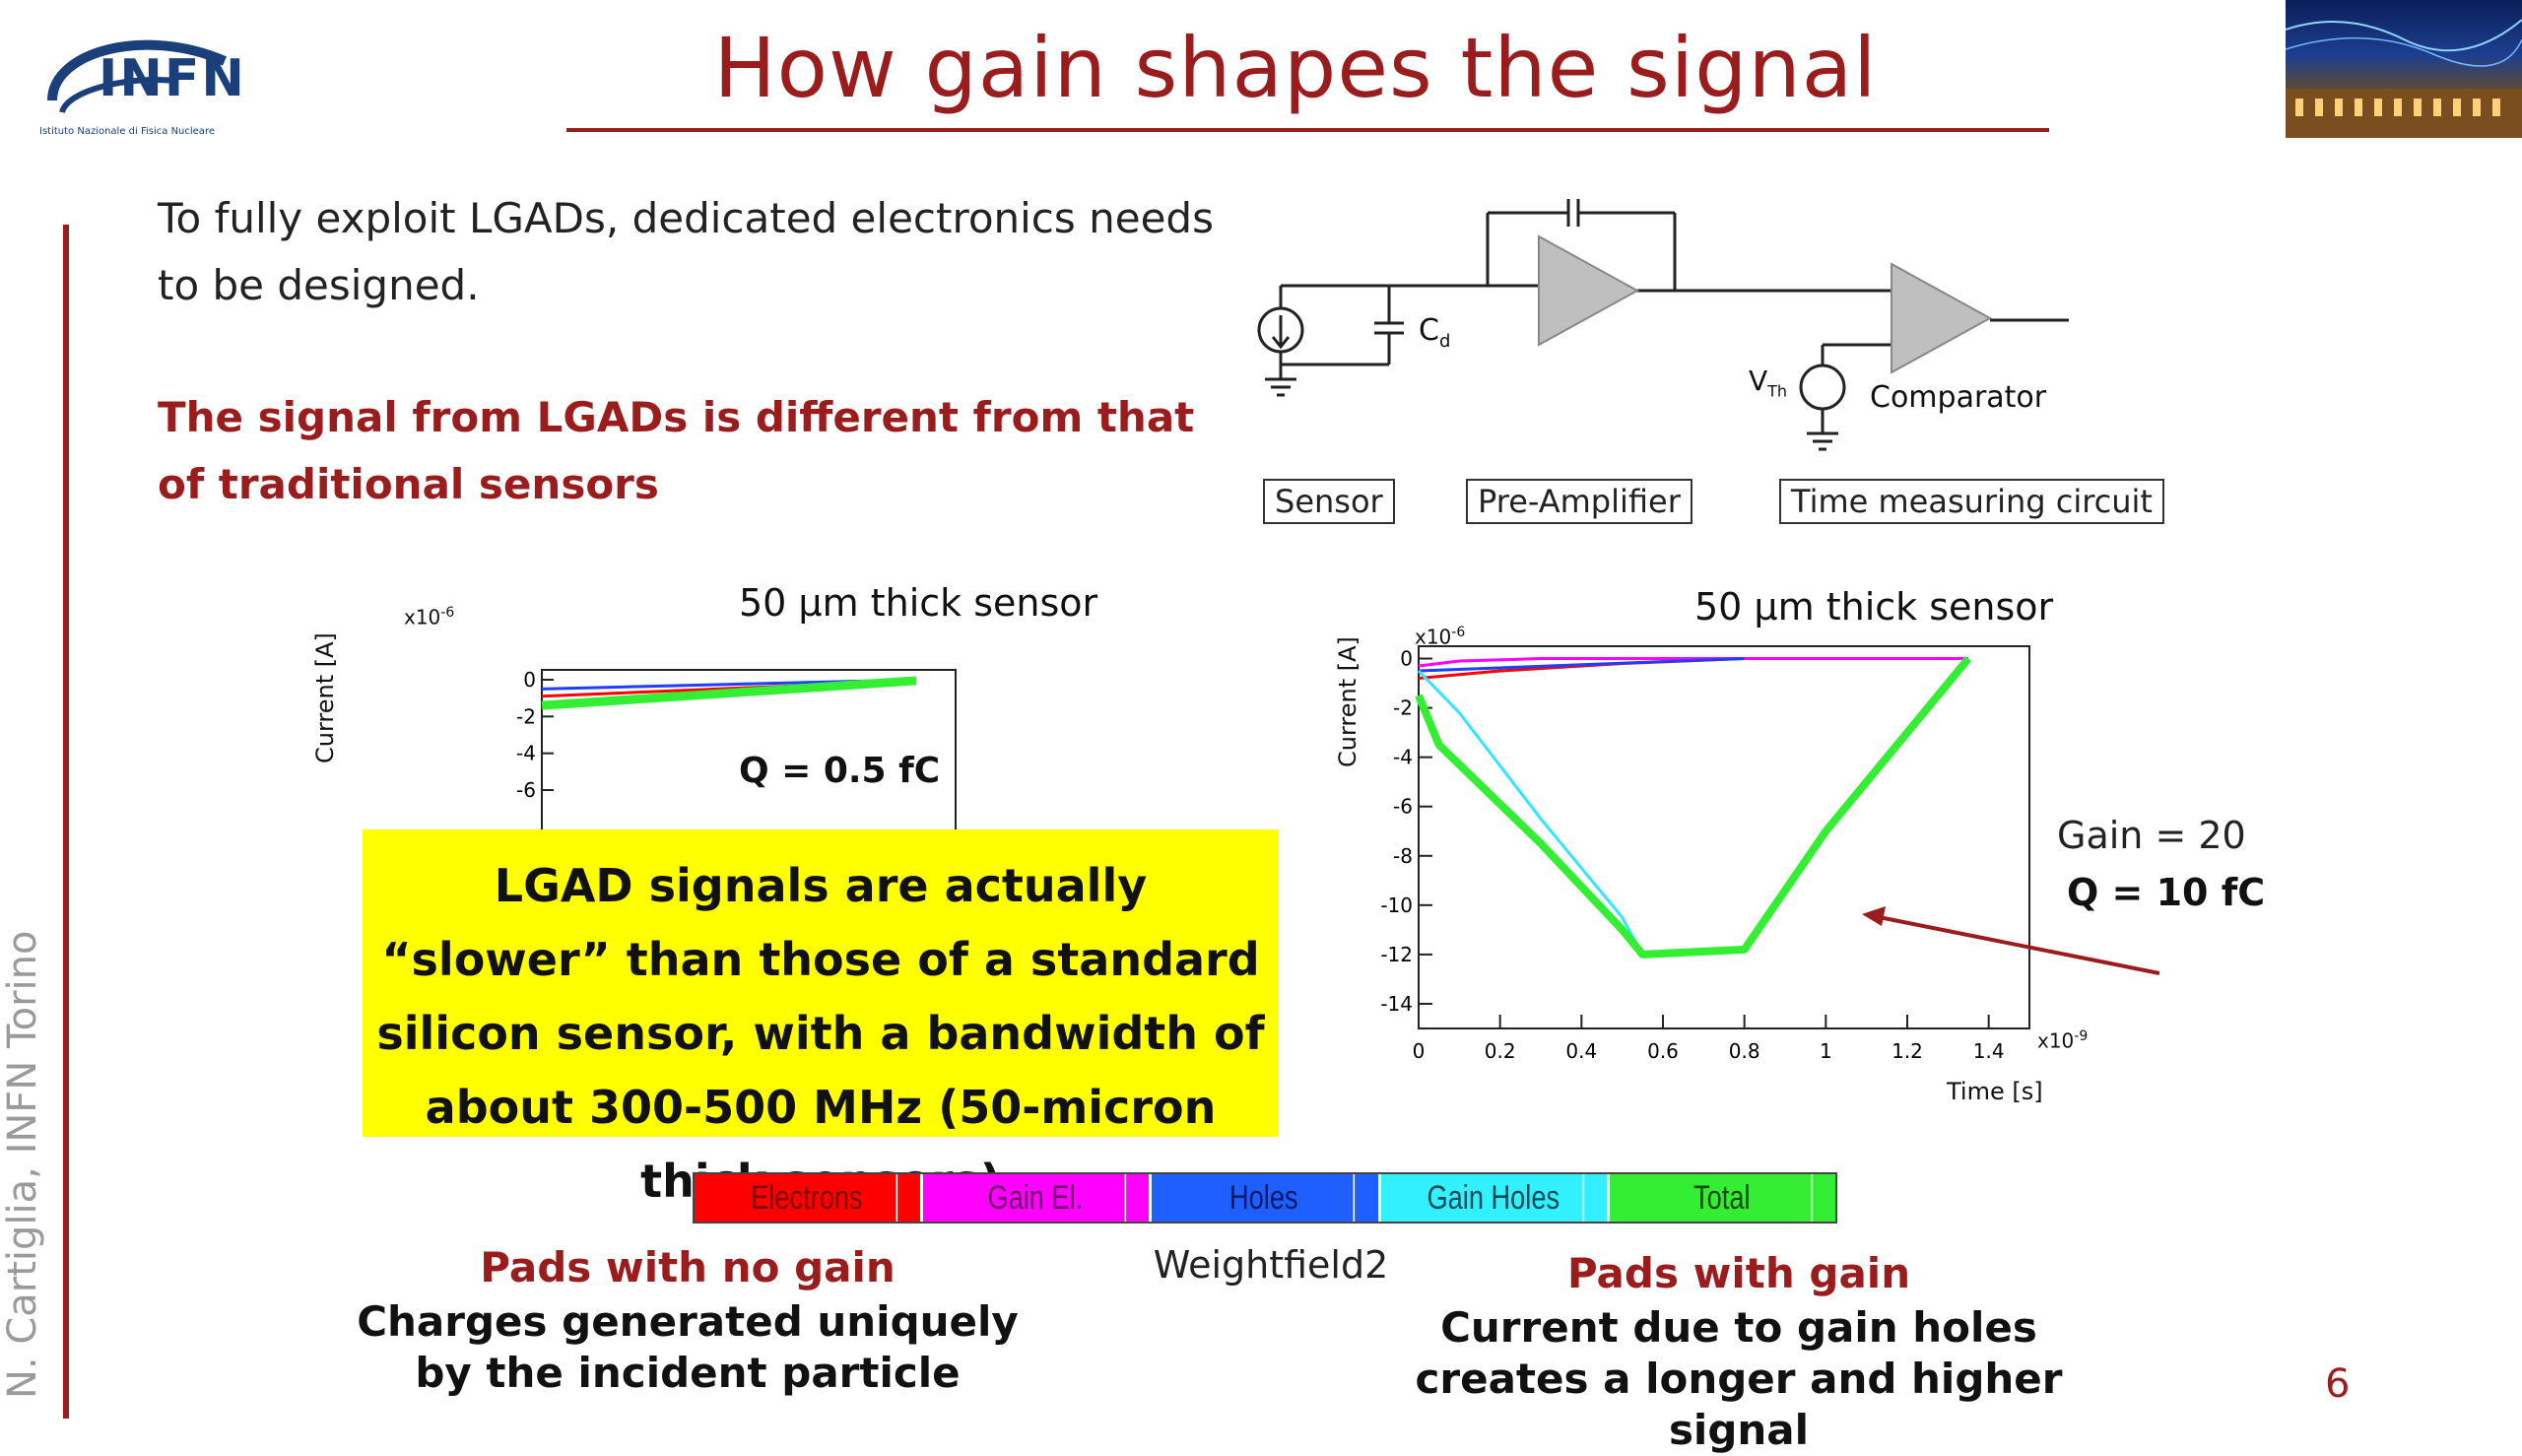 This screenshot has width=2522, height=1456. Describe the element at coordinates (66, 822) in the screenshot. I see `left-accent-bar` at that location.